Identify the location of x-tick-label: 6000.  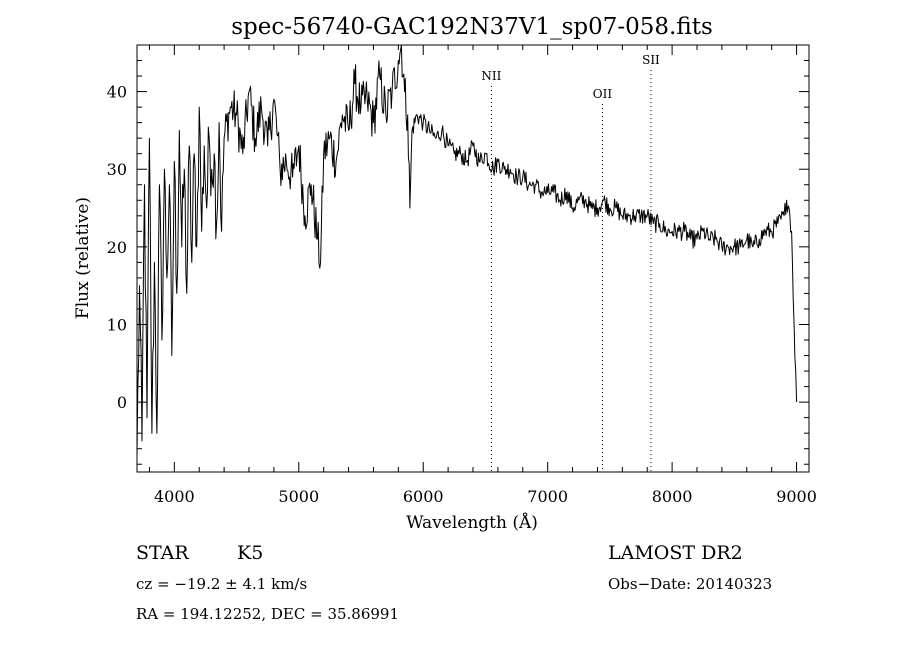
(423, 496).